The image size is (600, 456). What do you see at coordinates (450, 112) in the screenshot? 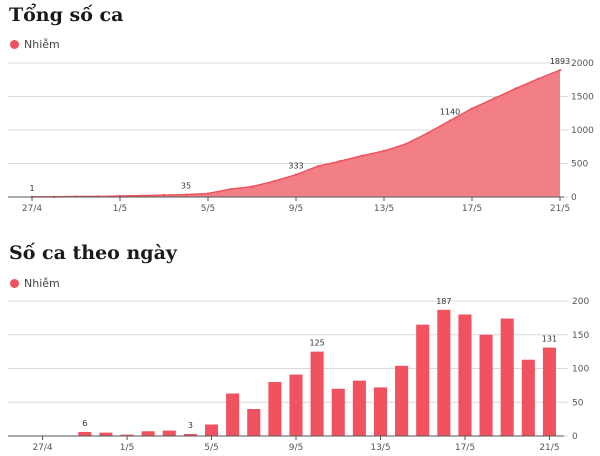
I see `data-label: 1140` at bounding box center [450, 112].